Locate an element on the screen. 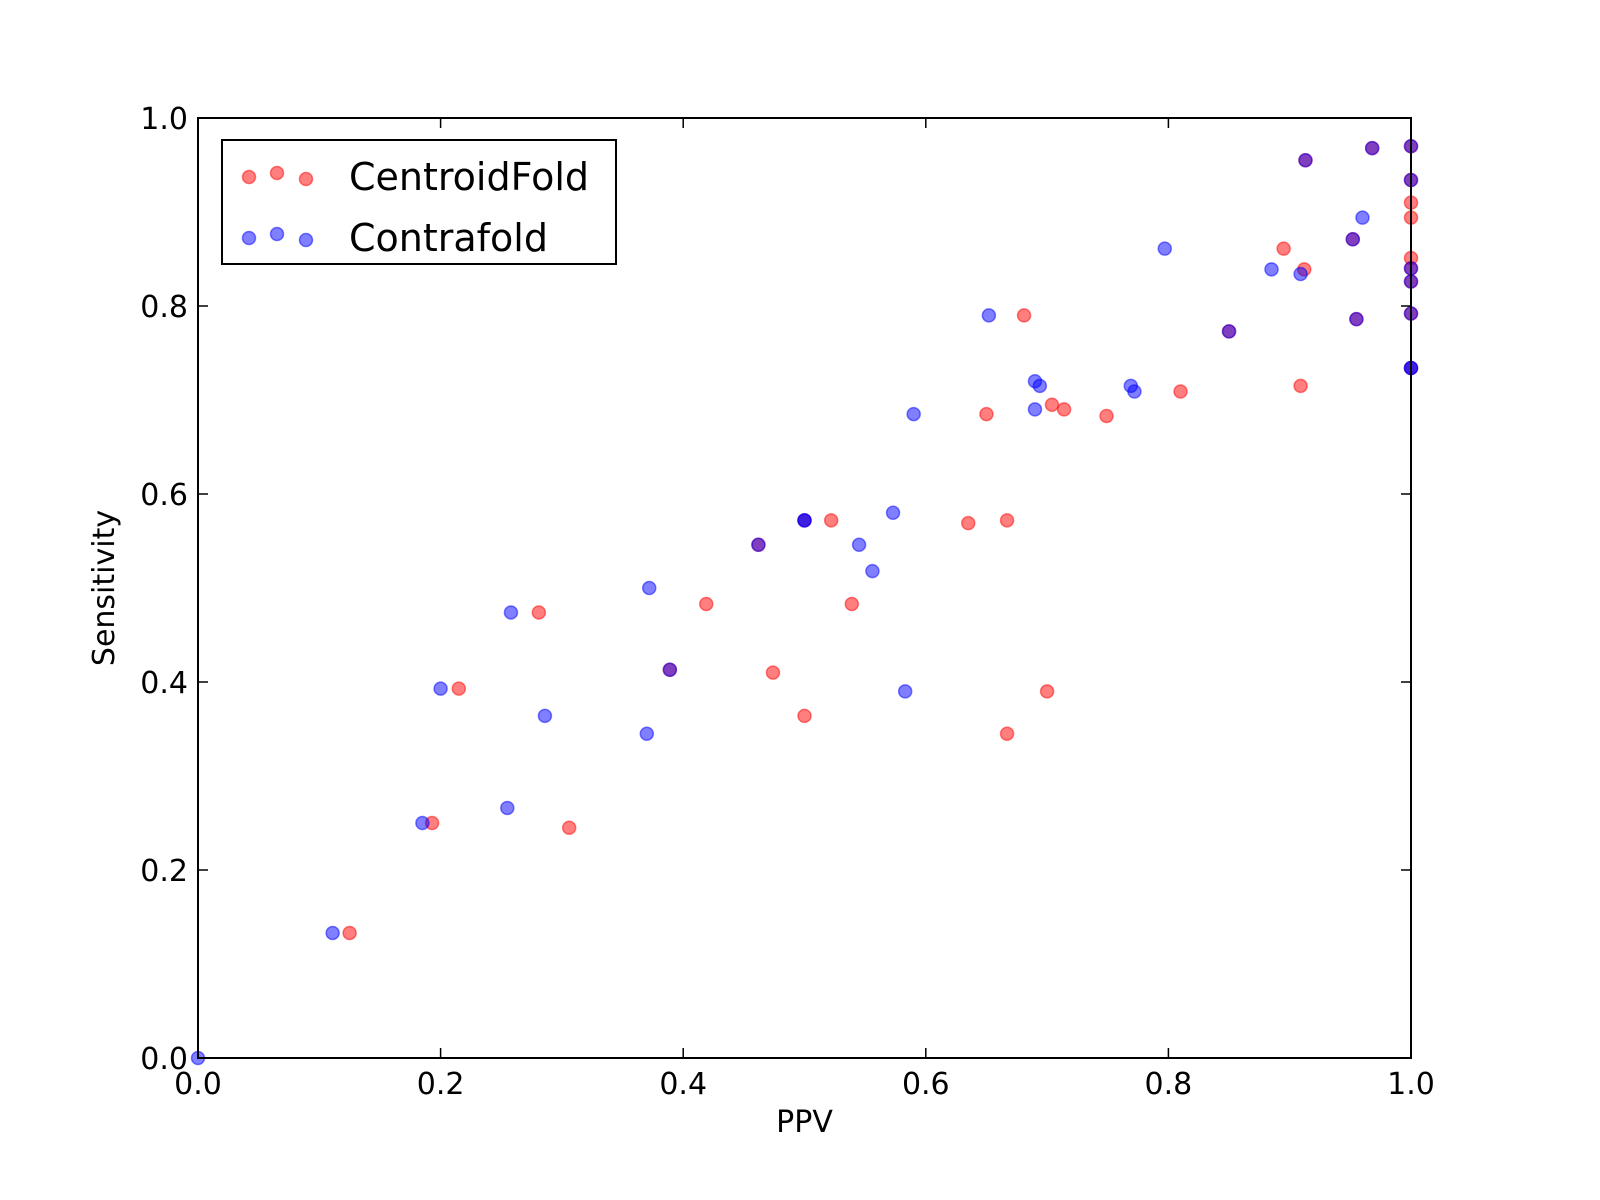 This screenshot has width=1600, height=1200. x-axis-label: PPV is located at coordinates (804, 1122).